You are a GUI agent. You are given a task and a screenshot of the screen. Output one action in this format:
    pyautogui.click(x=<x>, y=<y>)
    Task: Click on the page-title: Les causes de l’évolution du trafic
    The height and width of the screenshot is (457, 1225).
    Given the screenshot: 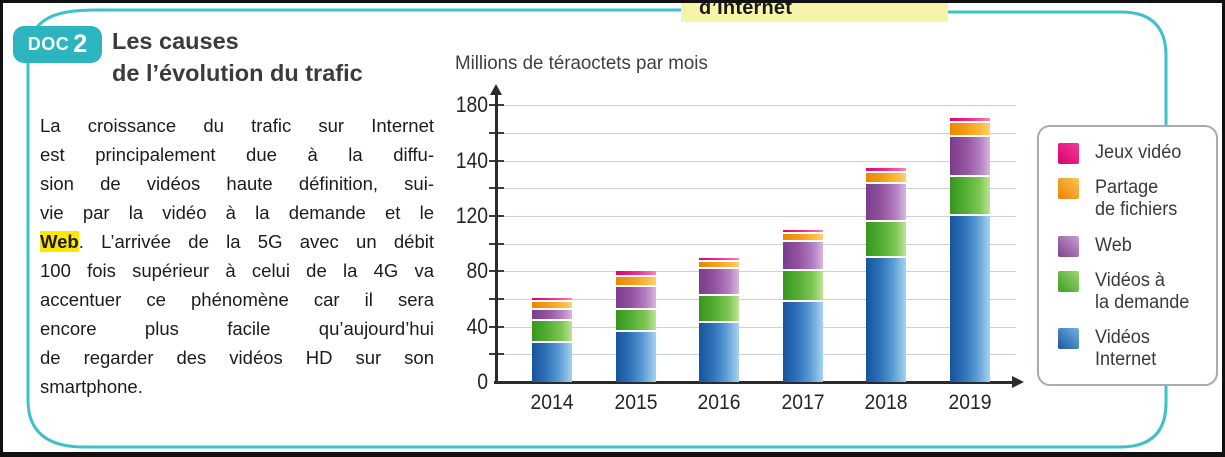 What is the action you would take?
    pyautogui.click(x=237, y=57)
    